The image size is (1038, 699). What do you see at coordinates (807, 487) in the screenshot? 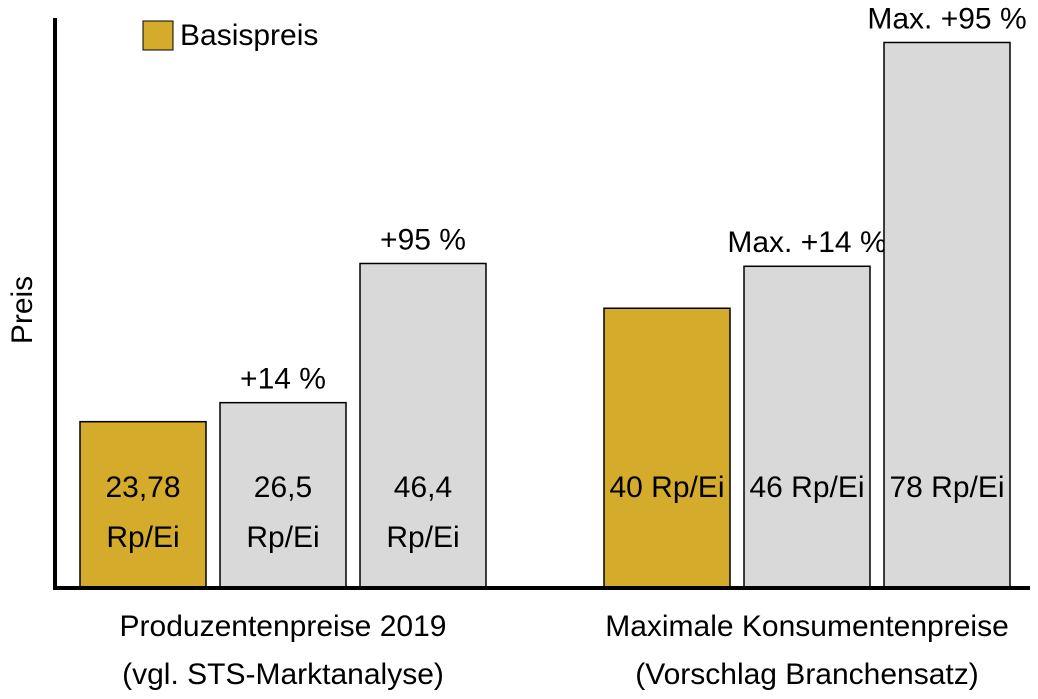
I see `value-label: 46 Rp/Ei` at bounding box center [807, 487].